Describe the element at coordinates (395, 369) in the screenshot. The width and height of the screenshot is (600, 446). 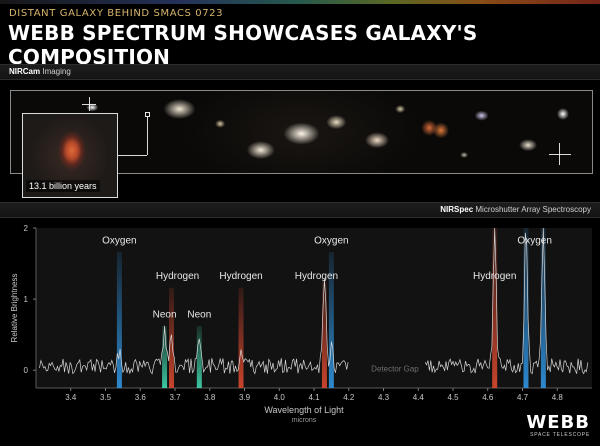
I see `detector-gap-label: Detector Gap` at that location.